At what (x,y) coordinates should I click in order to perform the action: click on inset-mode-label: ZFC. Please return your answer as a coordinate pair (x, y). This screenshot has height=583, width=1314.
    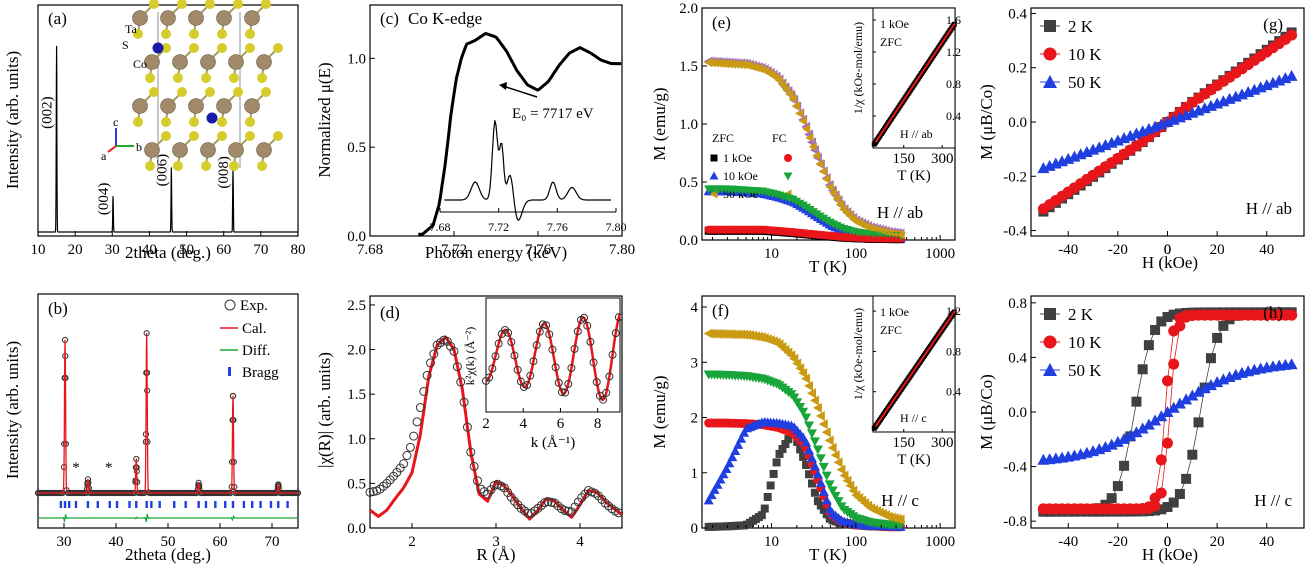
    Looking at the image, I should click on (891, 330).